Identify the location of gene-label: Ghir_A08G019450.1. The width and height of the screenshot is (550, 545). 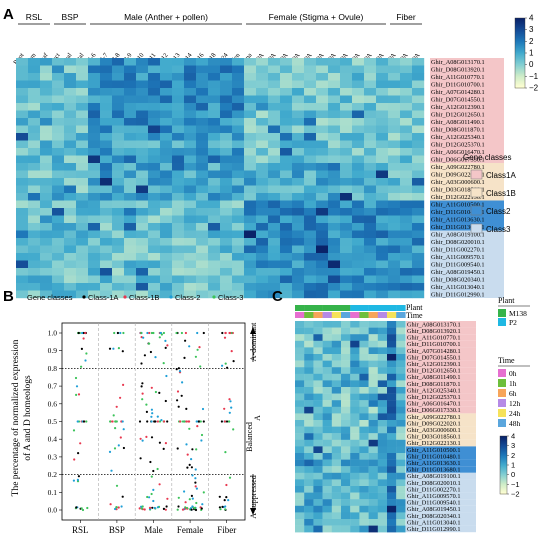
(434, 509).